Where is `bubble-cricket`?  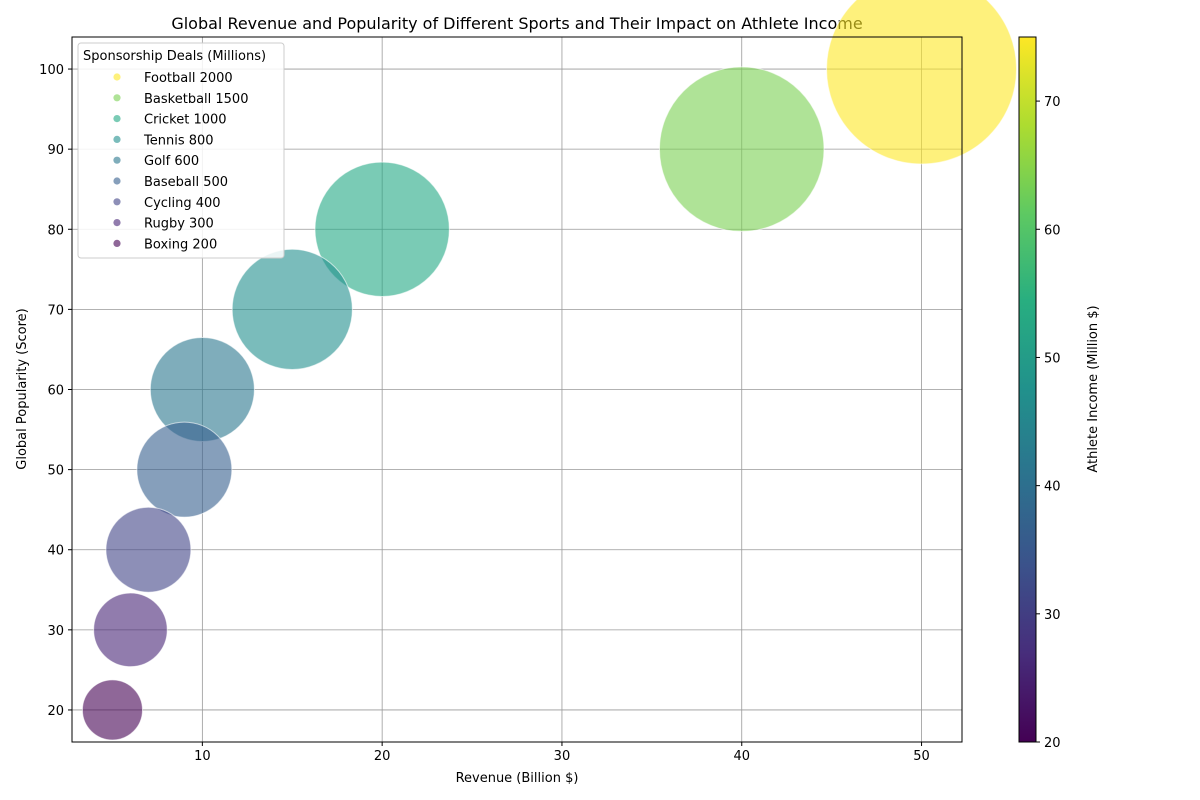 bubble-cricket is located at coordinates (382, 229).